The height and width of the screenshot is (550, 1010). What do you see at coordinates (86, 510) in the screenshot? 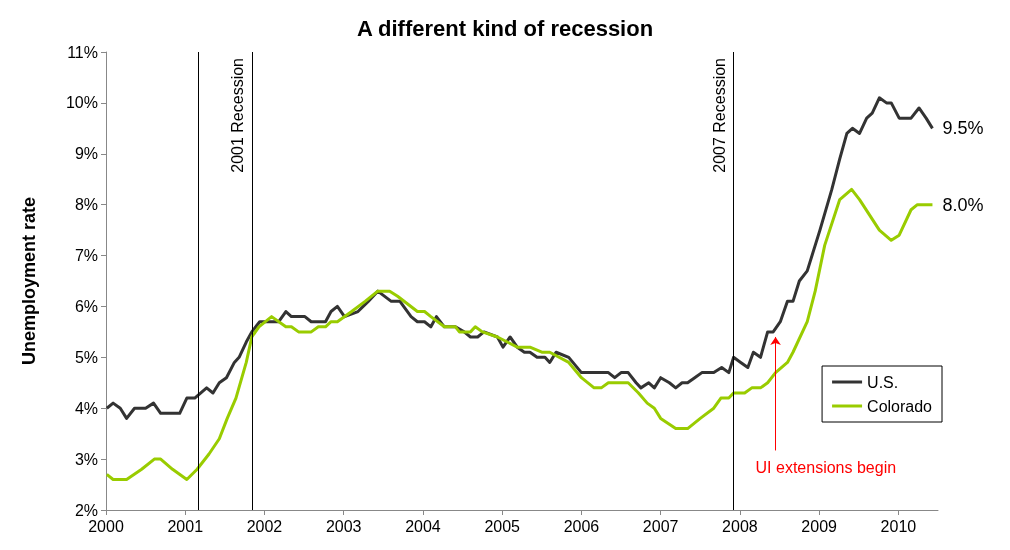
I see `y-tick-label: 2%` at bounding box center [86, 510].